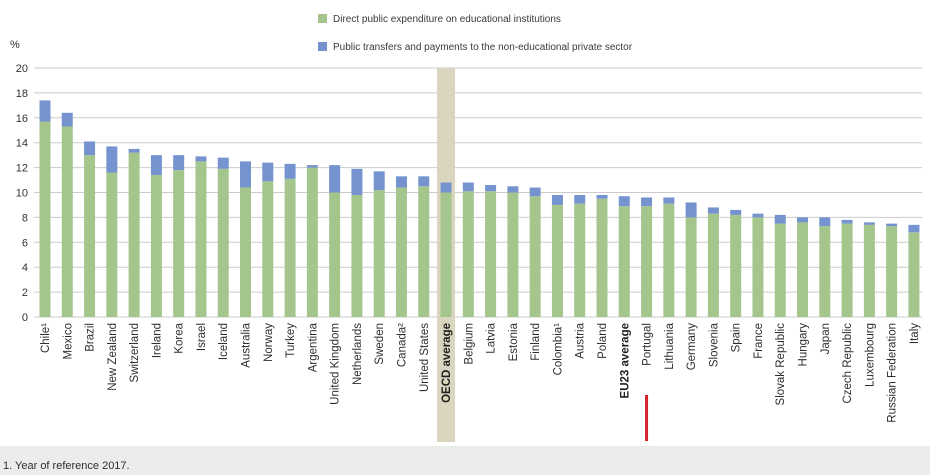 This screenshot has height=475, width=930. What do you see at coordinates (491, 188) in the screenshot?
I see `bar-transfers-latvia` at bounding box center [491, 188].